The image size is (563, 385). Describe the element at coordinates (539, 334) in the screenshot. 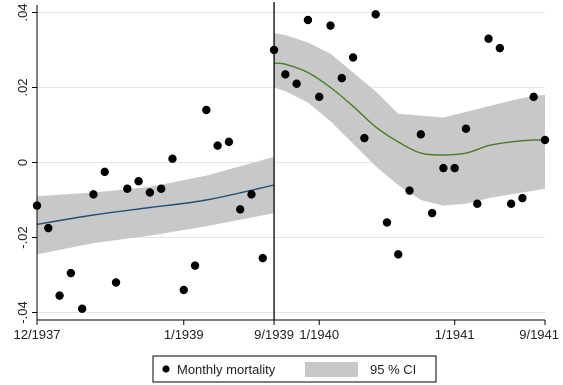

I see `x-tick-label-5: 9/1941` at that location.